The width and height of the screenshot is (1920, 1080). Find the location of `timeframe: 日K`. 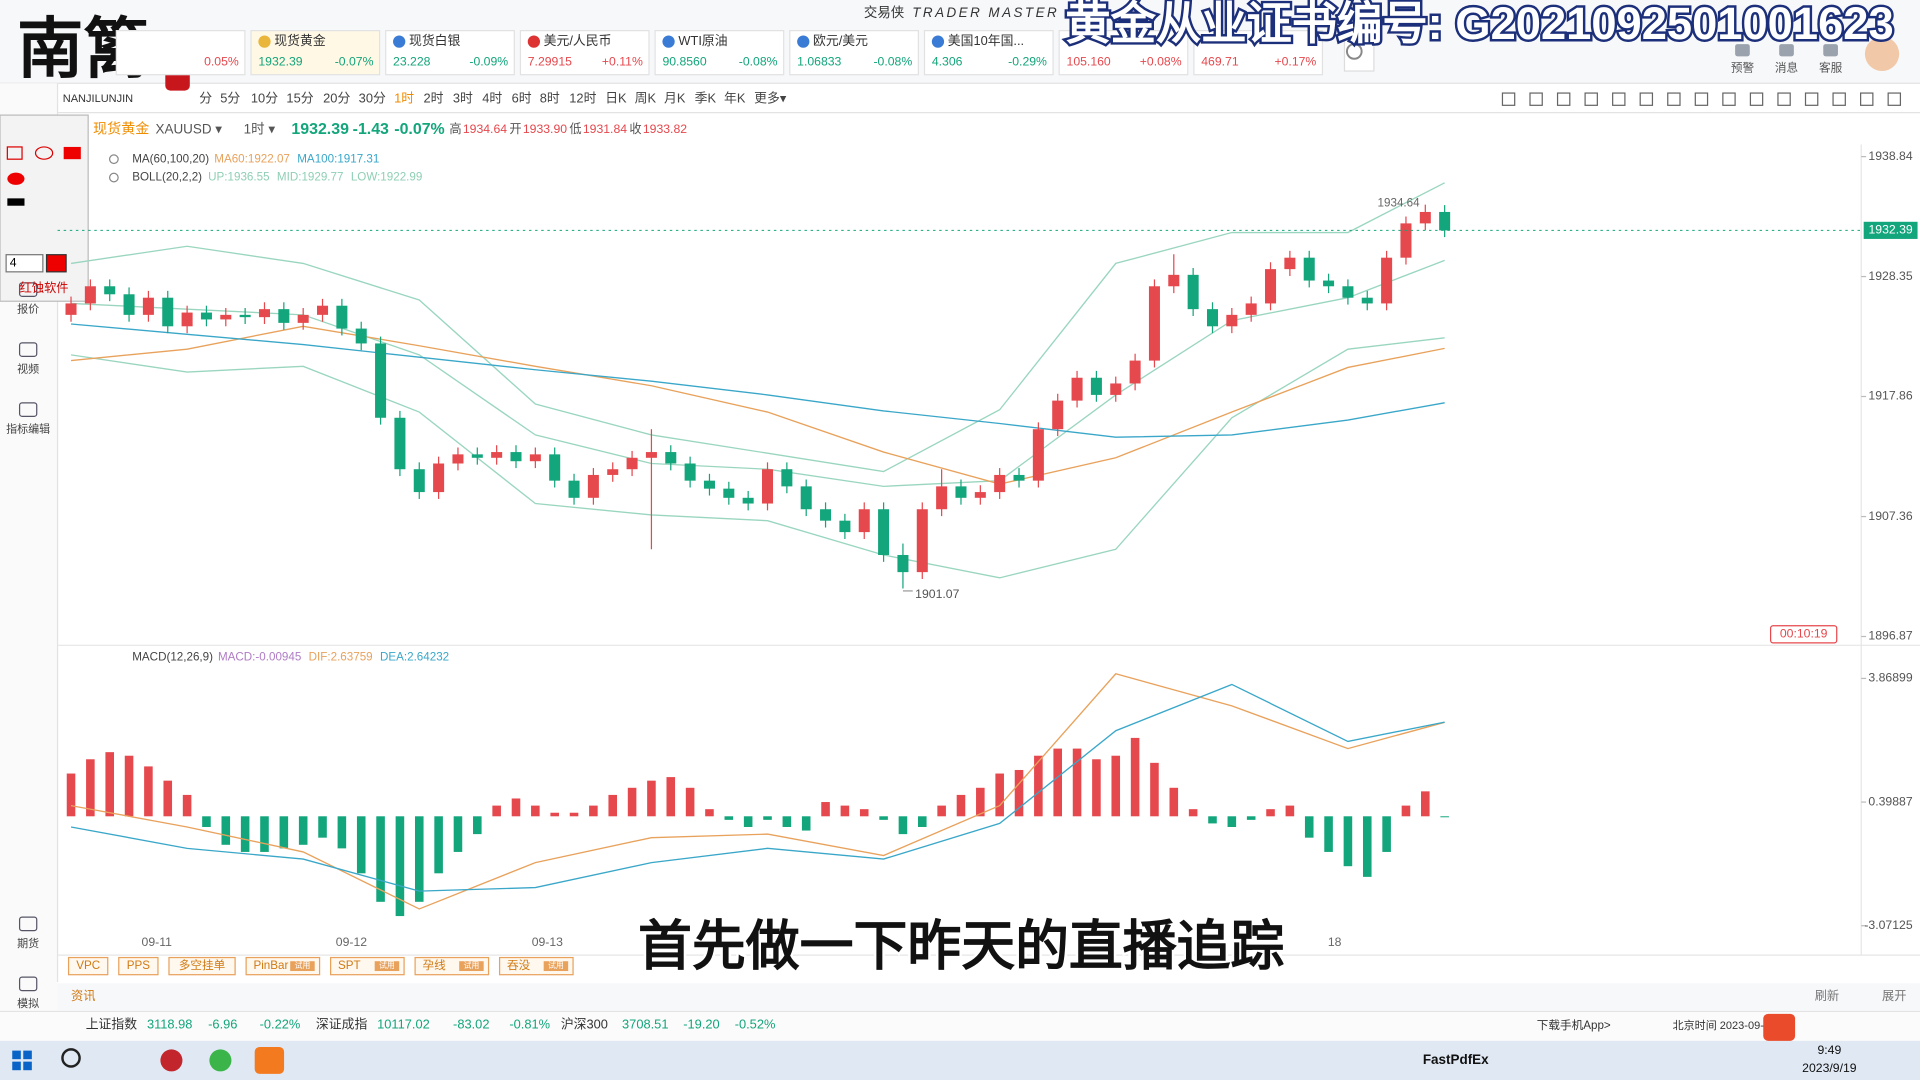

timeframe: 日K is located at coordinates (616, 98).